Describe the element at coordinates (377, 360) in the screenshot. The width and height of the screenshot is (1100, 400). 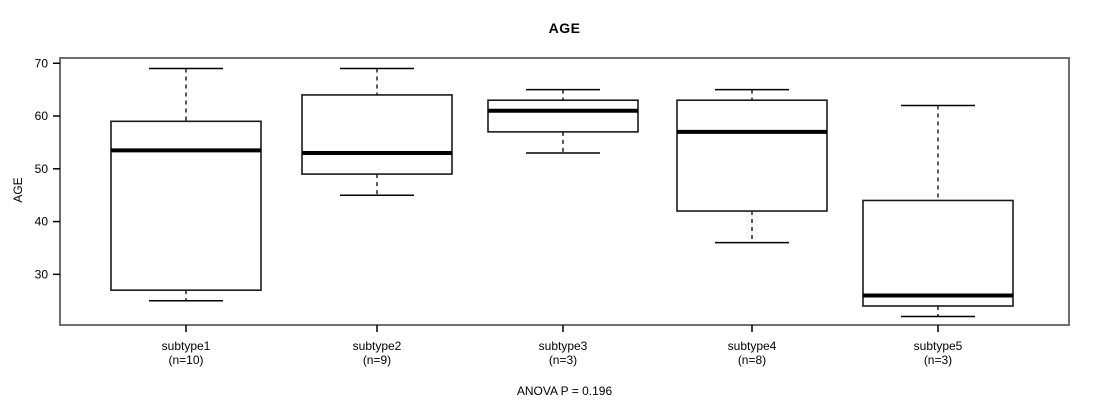
I see `x-tick-sublabel: (n=9)` at that location.